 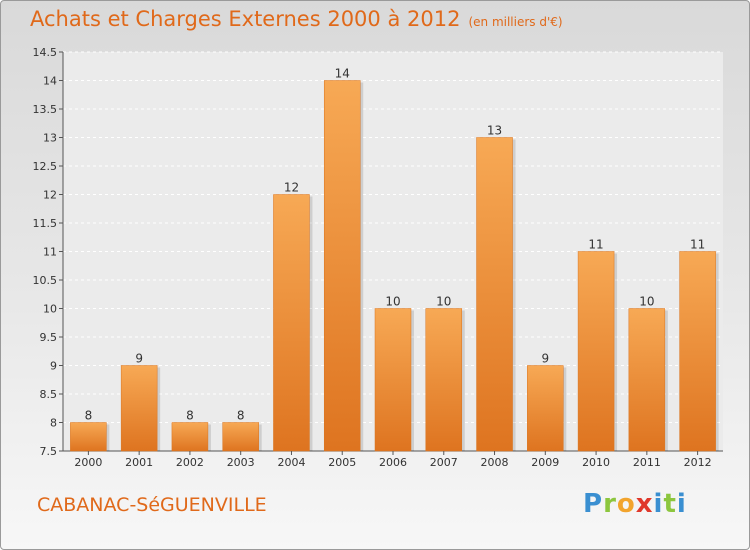 I want to click on y-tick-label: 12.5, so click(x=45, y=166).